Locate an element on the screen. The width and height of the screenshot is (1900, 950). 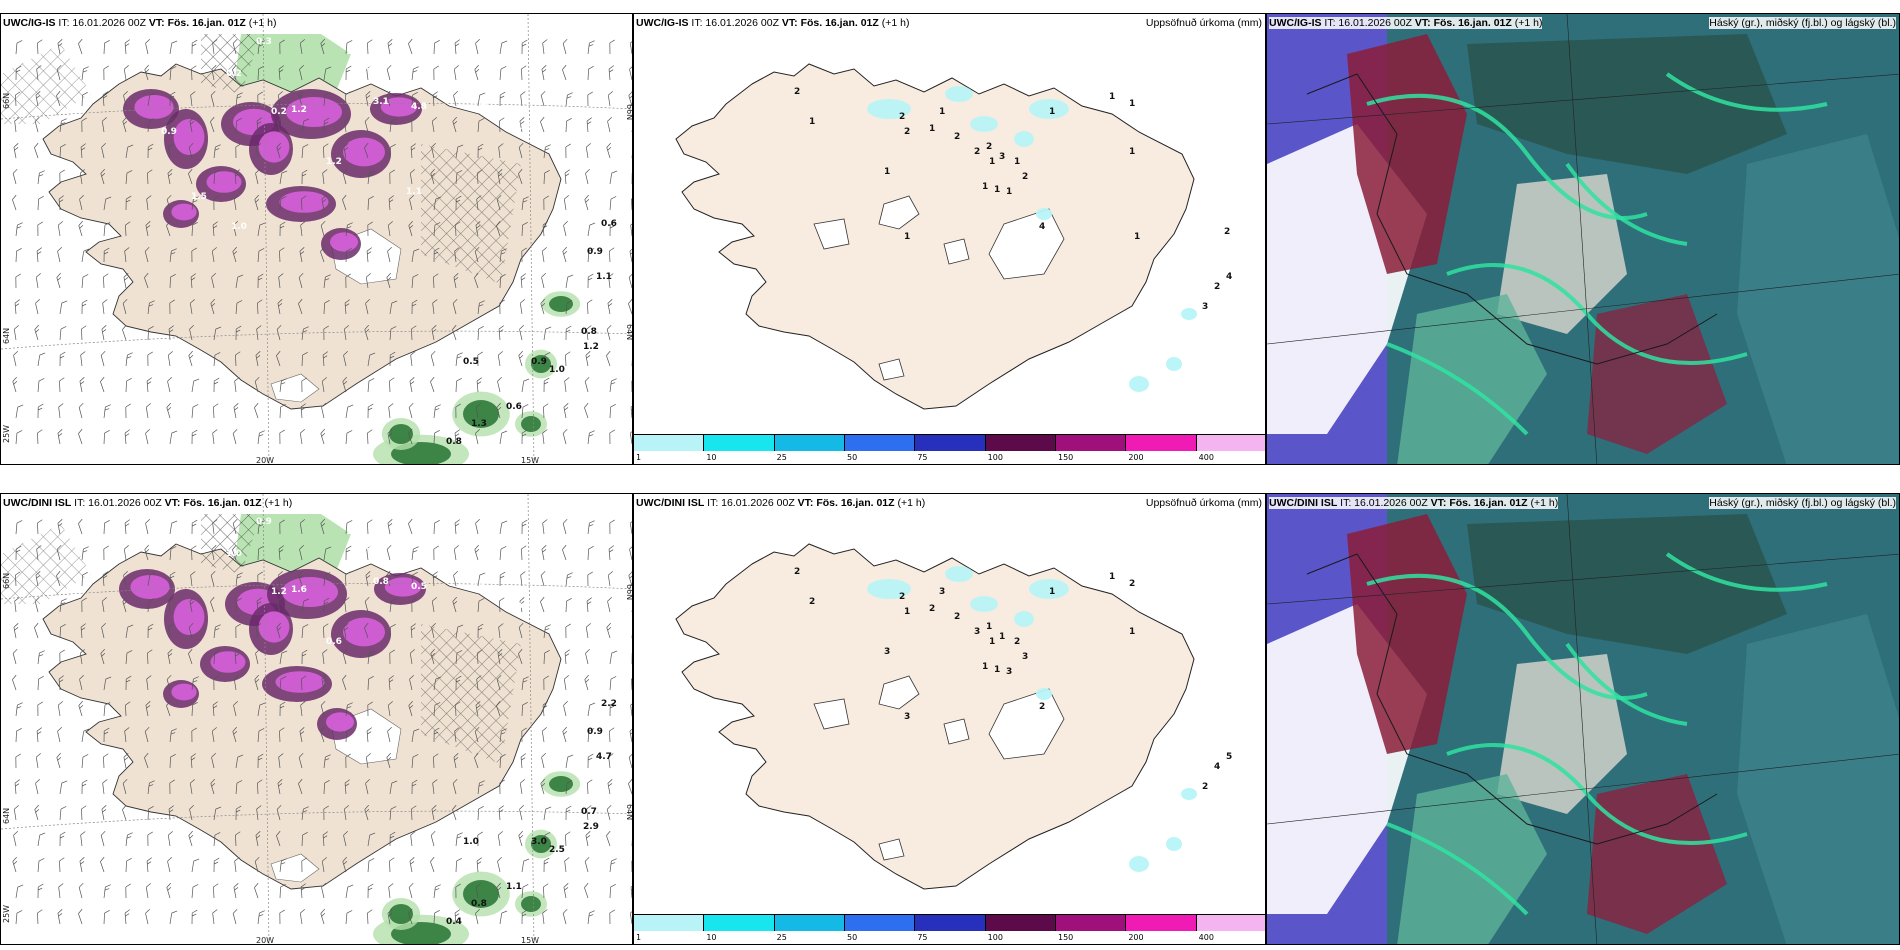
colorbar-tick: 100 is located at coordinates (995, 457).